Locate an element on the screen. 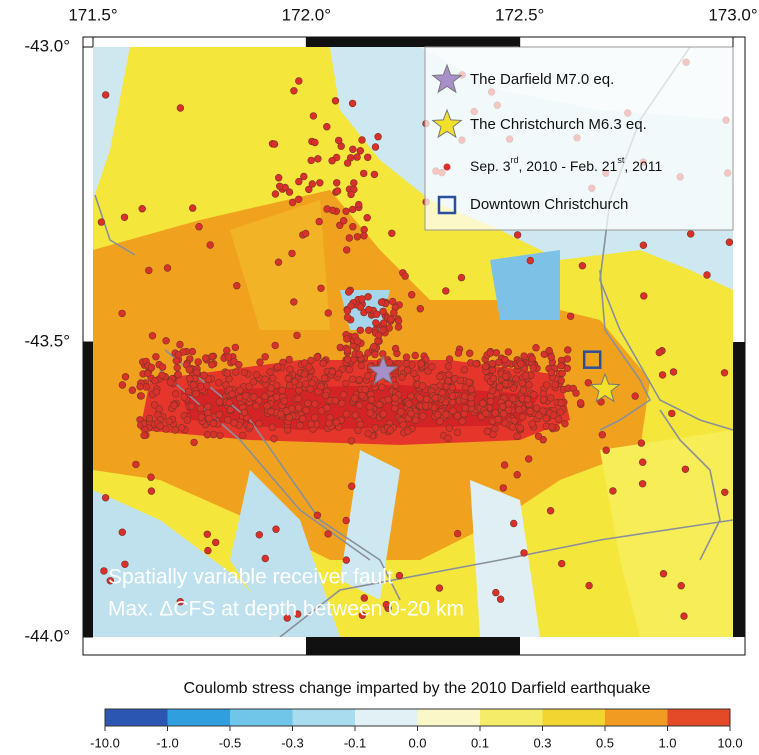  y-tick-label: -43.5° is located at coordinates (47, 340).